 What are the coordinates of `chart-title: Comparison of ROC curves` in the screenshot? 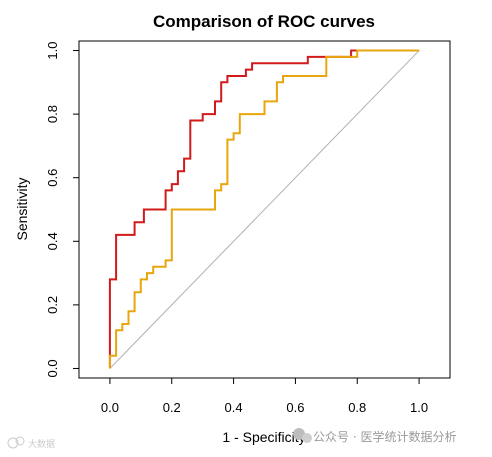 It's located at (264, 21).